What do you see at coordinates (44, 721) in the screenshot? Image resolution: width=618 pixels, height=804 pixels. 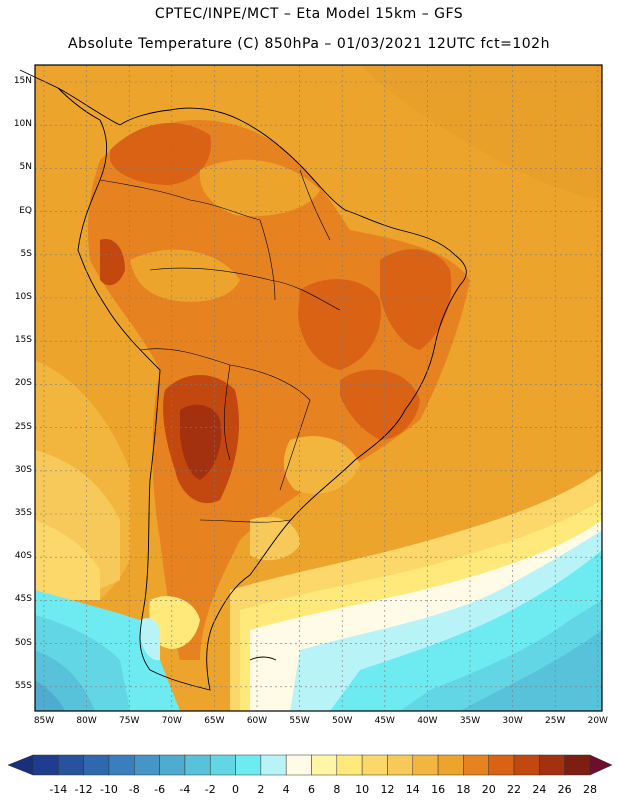 I see `longitude-label: 85W` at bounding box center [44, 721].